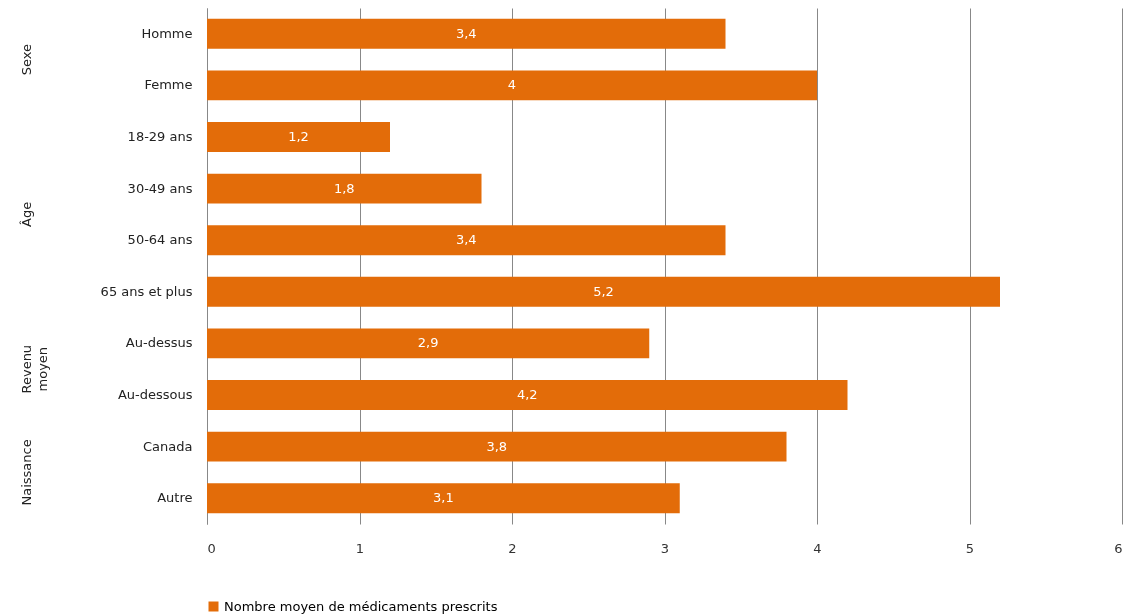  What do you see at coordinates (1118, 548) in the screenshot?
I see `x-tick-label: 6` at bounding box center [1118, 548].